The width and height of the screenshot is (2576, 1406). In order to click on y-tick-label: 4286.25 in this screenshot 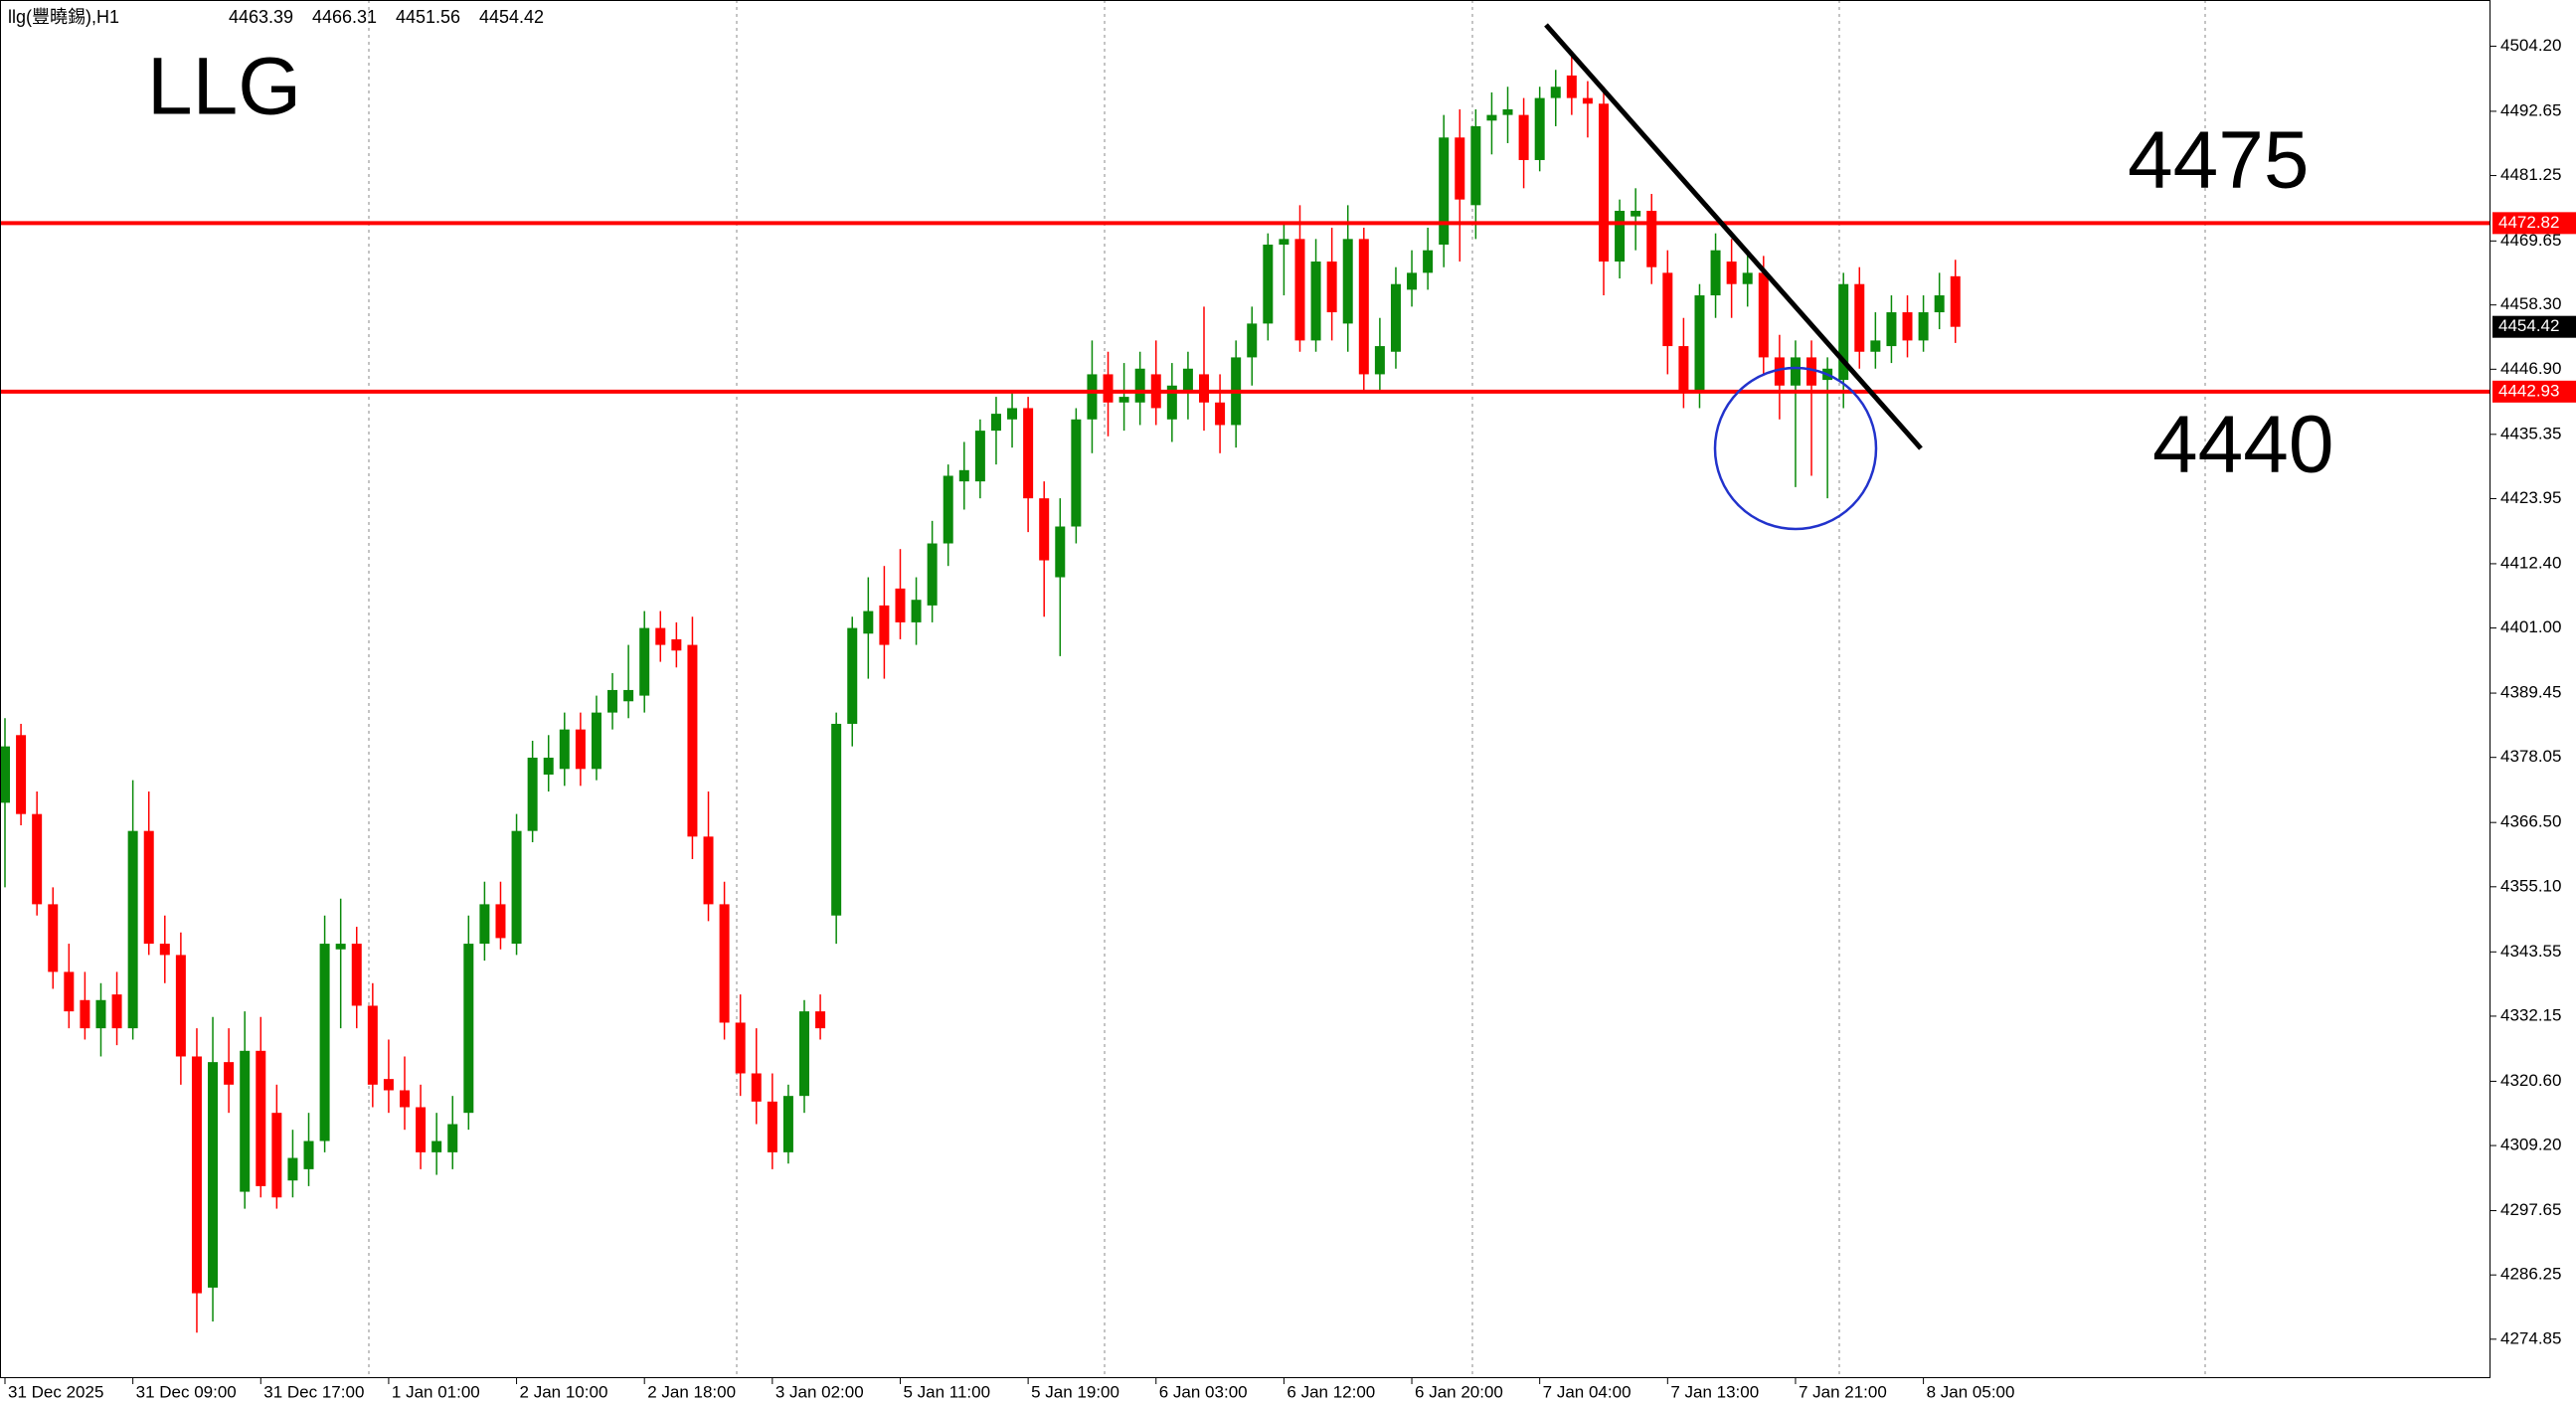, I will do `click(2530, 1274)`.